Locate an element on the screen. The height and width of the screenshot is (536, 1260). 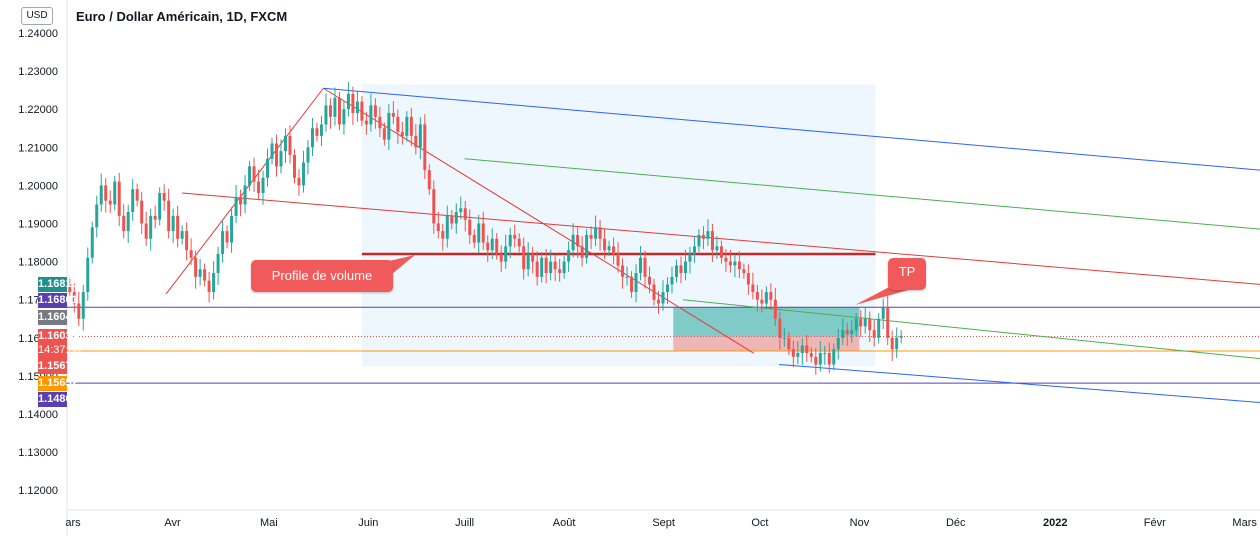
chart-title: Euro / Dollar Américain, 1D, FXCM is located at coordinates (182, 16).